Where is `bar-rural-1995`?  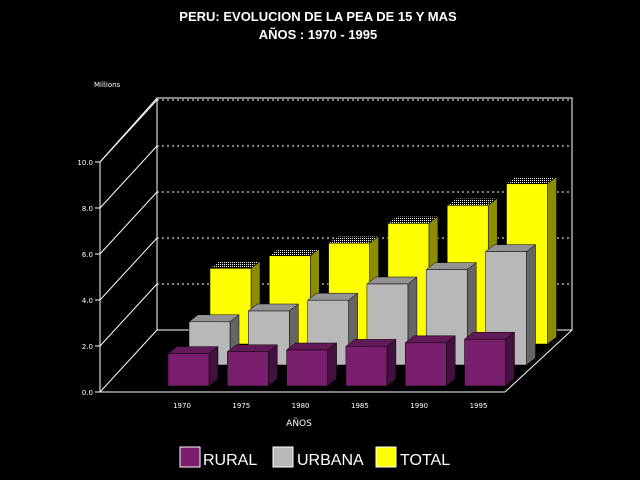
bar-rural-1995 is located at coordinates (489, 359).